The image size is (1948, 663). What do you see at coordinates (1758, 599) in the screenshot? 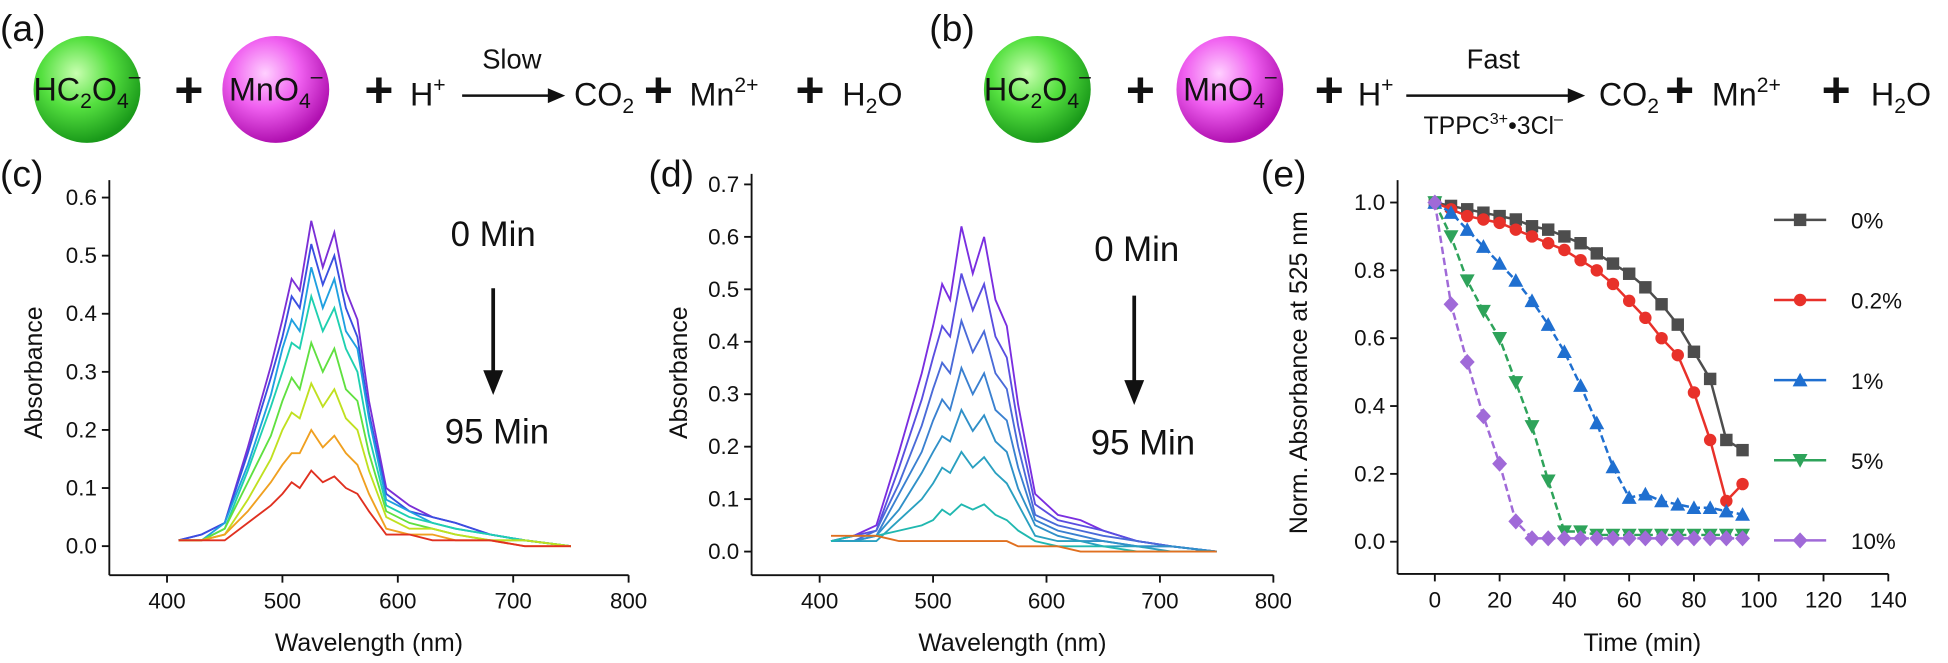
I see `x-tick-label: 100` at bounding box center [1758, 599].